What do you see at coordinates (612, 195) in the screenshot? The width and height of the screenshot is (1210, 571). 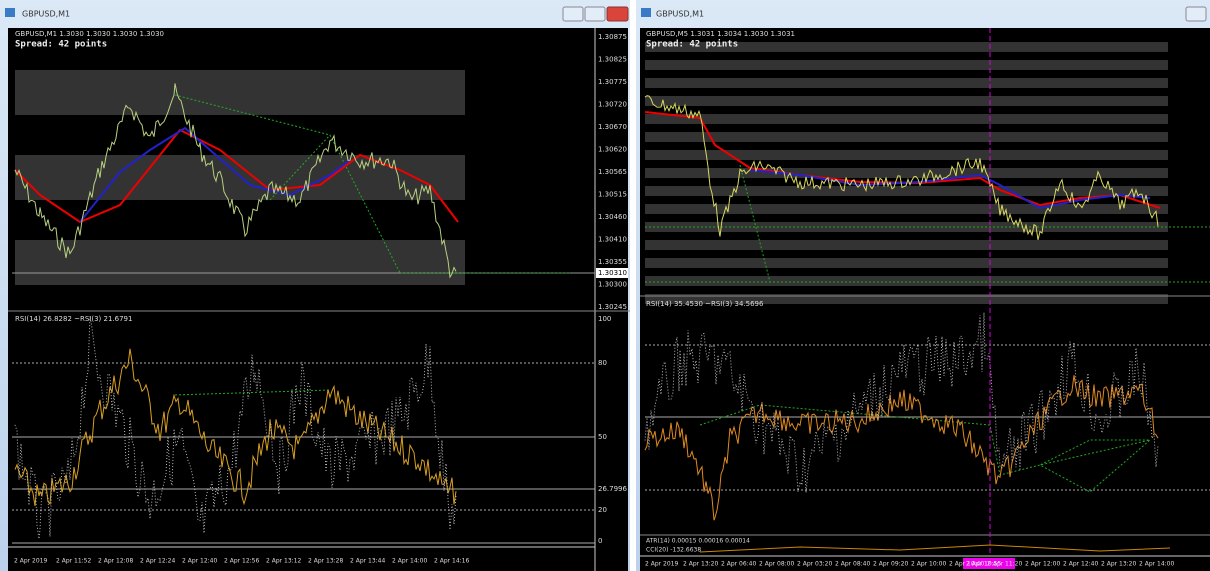 I see `price-label: 1.30515` at bounding box center [612, 195].